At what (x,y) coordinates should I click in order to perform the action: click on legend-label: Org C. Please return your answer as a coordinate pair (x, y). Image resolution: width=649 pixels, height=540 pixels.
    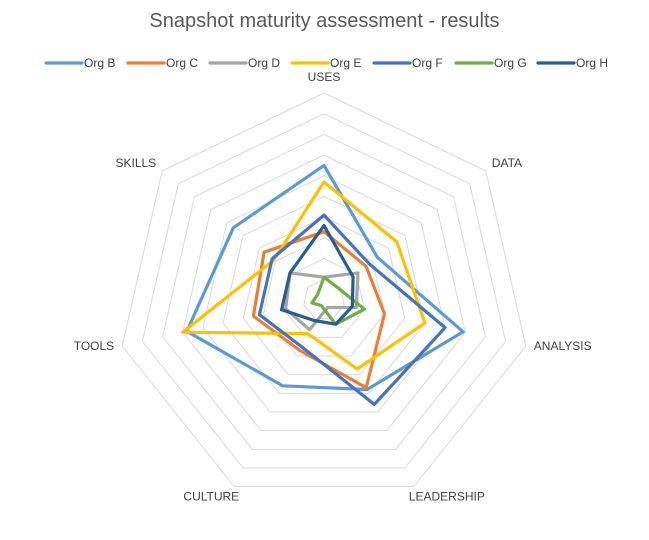
    Looking at the image, I should click on (182, 63).